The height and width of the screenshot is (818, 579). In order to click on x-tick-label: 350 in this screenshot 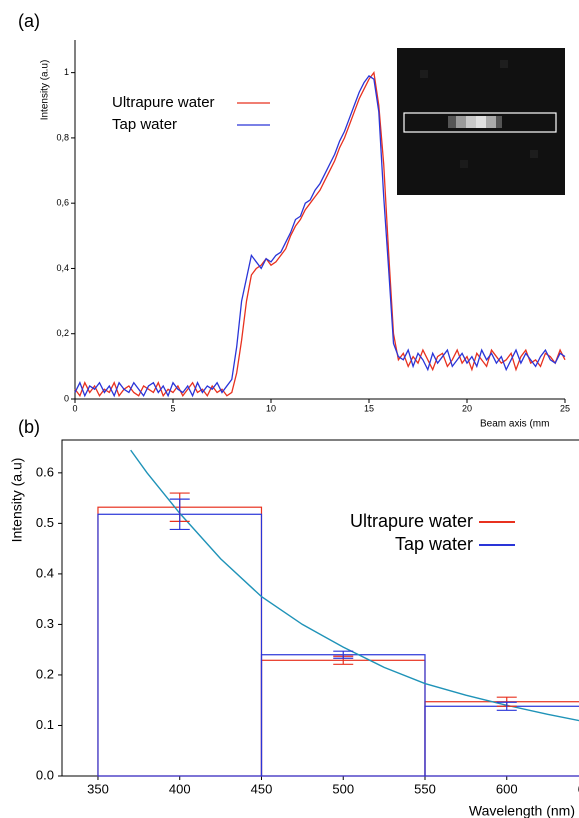, I will do `click(98, 788)`.